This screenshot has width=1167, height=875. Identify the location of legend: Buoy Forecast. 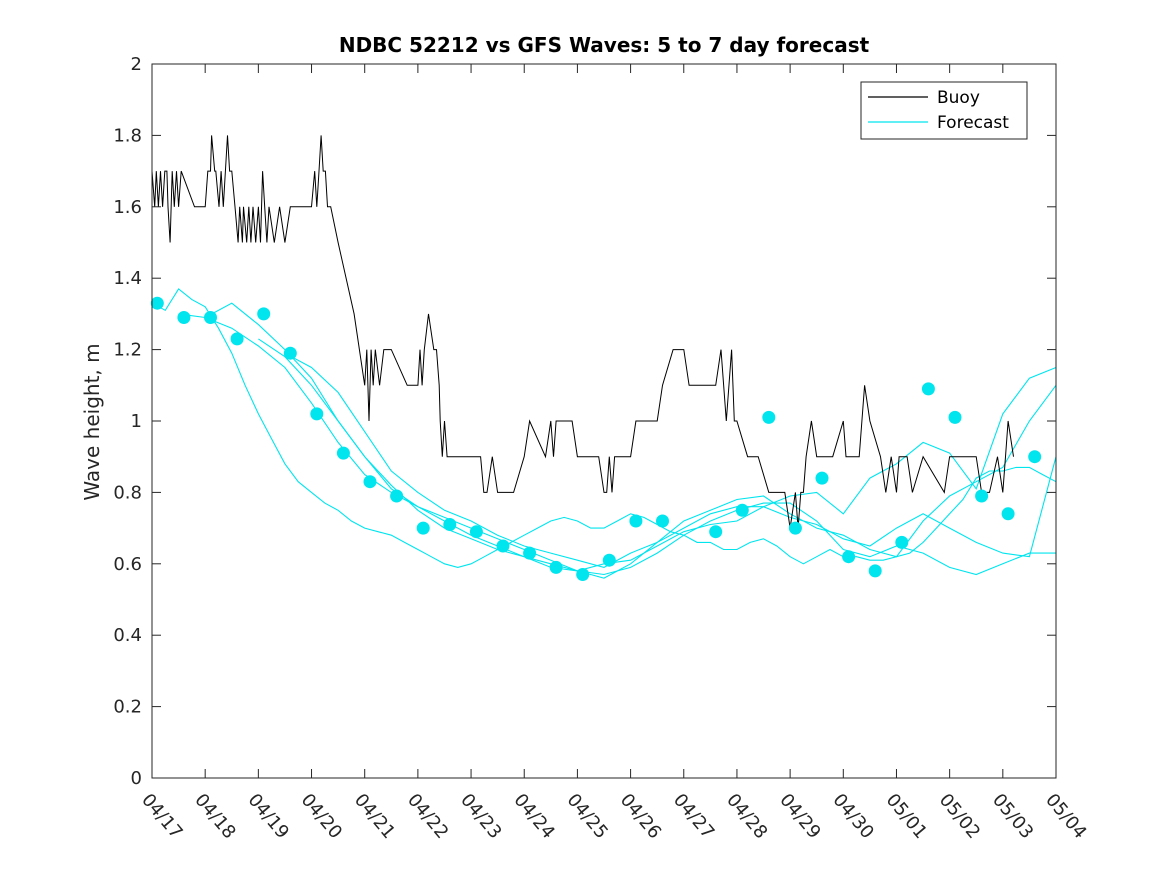
(944, 110).